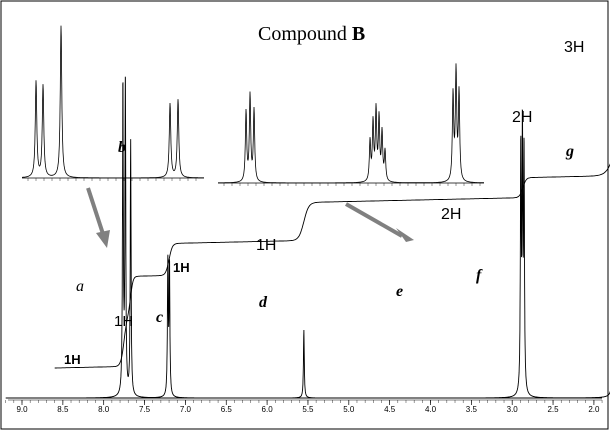  What do you see at coordinates (250, 217) in the screenshot?
I see `inset-arrows` at bounding box center [250, 217].